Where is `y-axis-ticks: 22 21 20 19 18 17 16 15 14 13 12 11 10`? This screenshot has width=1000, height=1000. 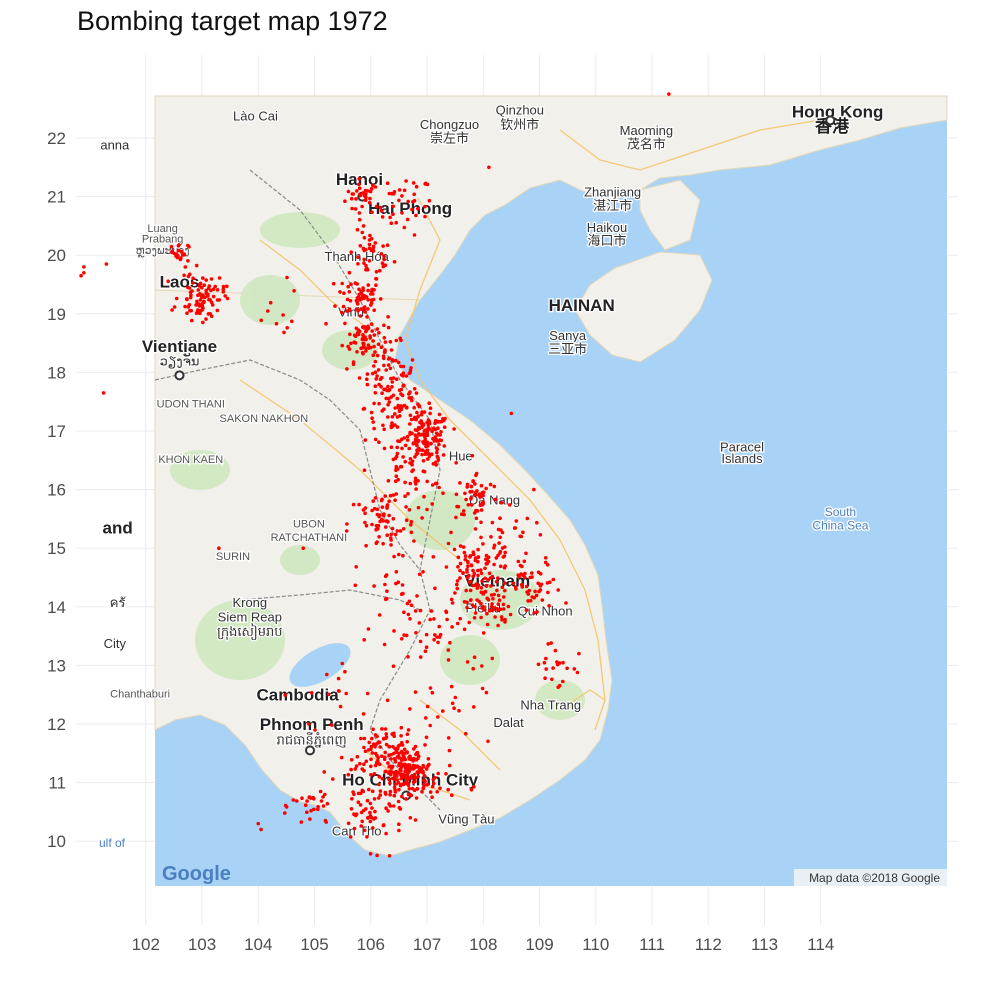 y-axis-ticks: 22 21 20 19 18 17 16 15 14 13 12 11 10 is located at coordinates (56, 490).